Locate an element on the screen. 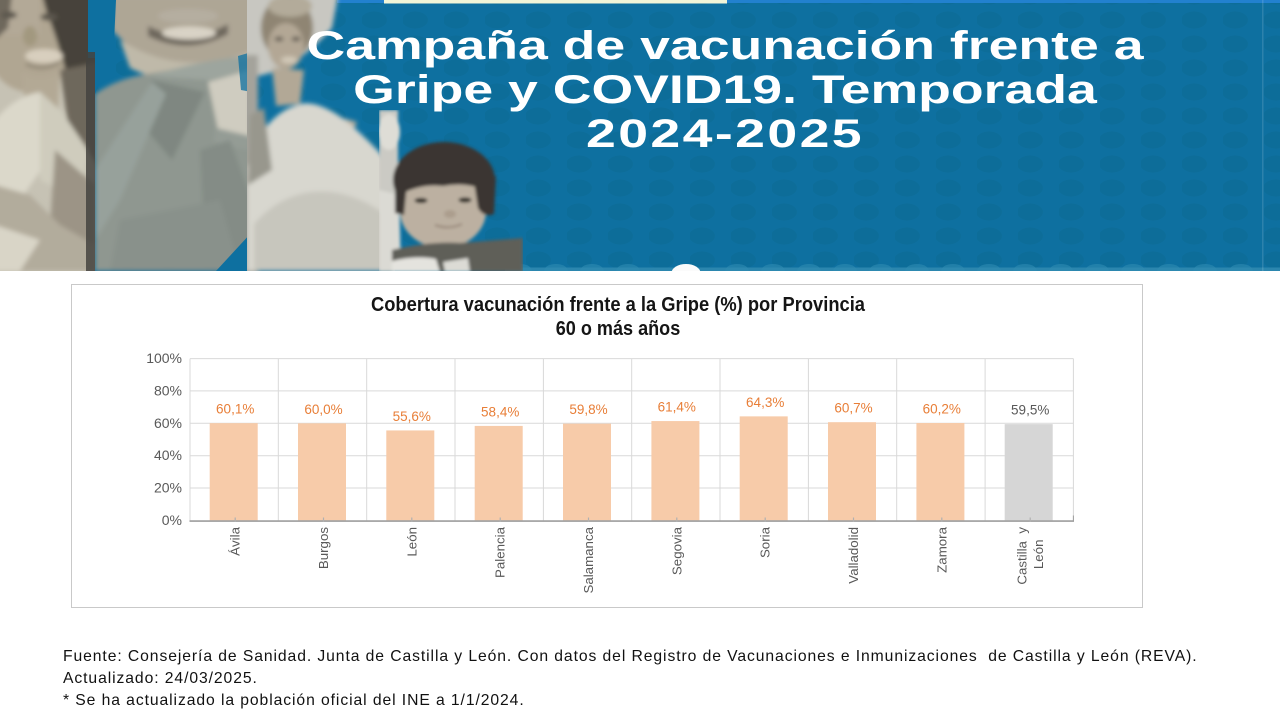 The width and height of the screenshot is (1280, 720). svg-text: Valladolid is located at coordinates (853, 555).